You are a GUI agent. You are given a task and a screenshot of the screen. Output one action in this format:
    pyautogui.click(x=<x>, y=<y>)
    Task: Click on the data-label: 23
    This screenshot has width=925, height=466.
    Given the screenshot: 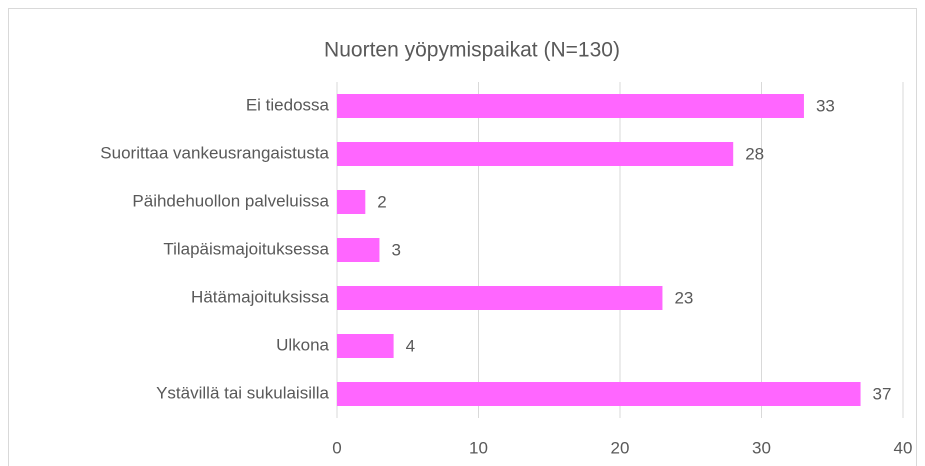 What is the action you would take?
    pyautogui.click(x=683, y=297)
    